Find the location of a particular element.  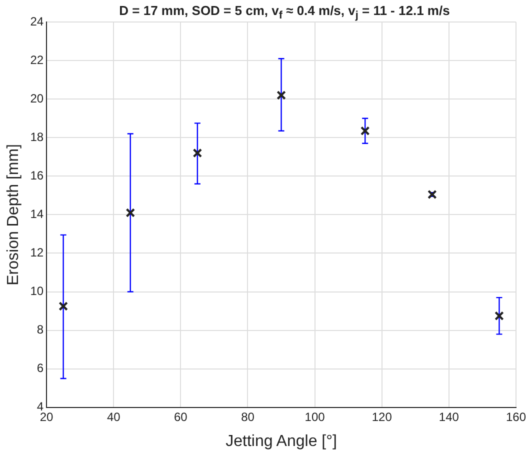

y-tick-label: 12 is located at coordinates (37, 253).